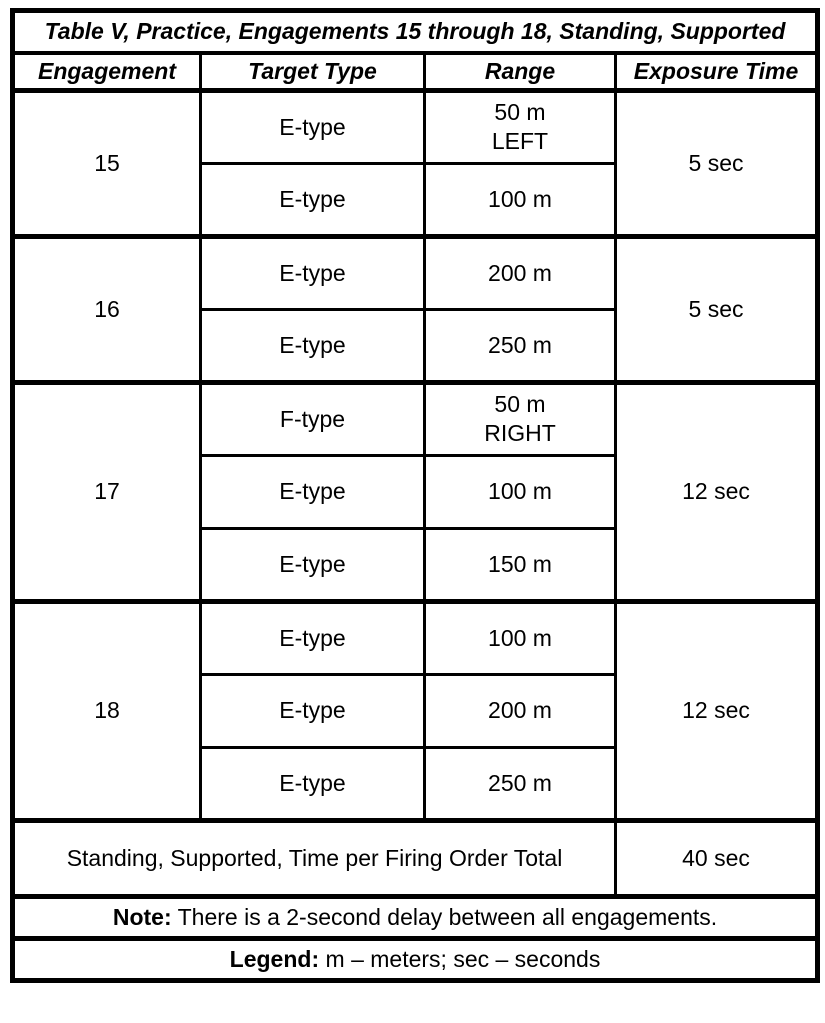 This screenshot has width=825, height=1023. Describe the element at coordinates (716, 857) in the screenshot. I see `total-value-cell: 40 sec` at that location.